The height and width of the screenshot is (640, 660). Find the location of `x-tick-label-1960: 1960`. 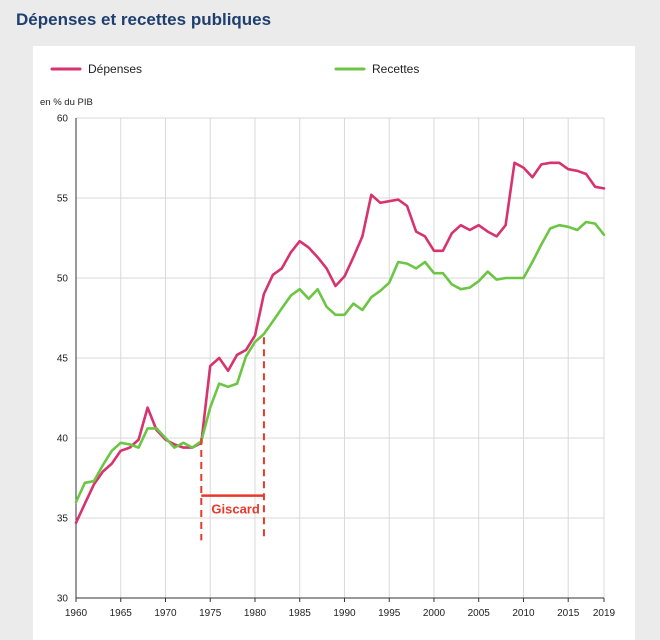

x-tick-label-1960: 1960 is located at coordinates (76, 613).